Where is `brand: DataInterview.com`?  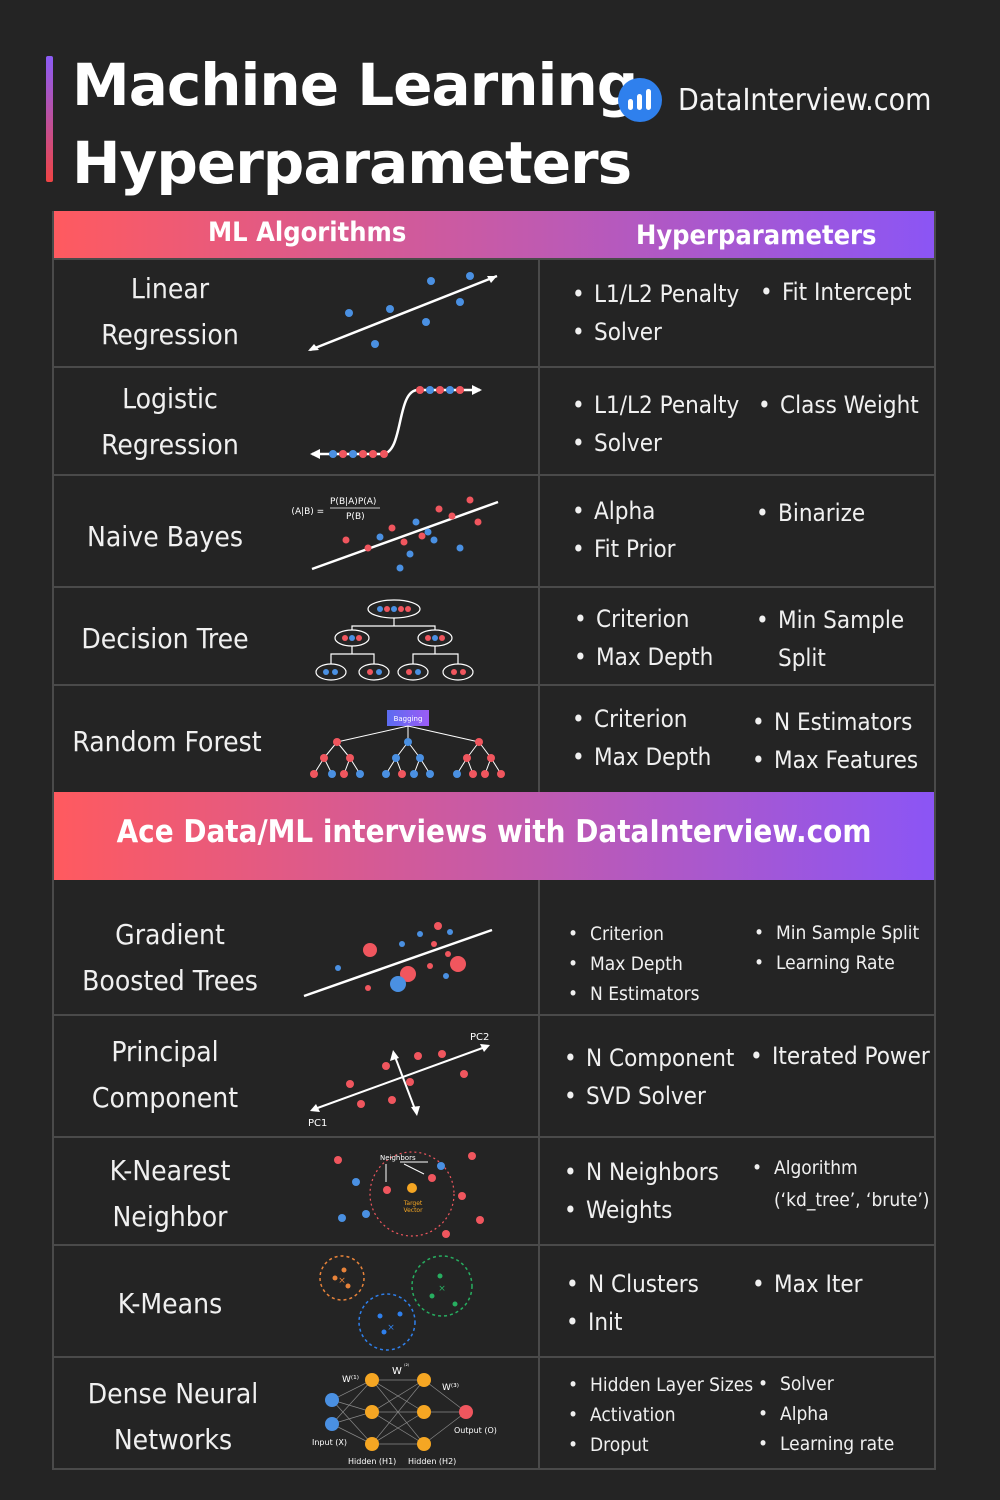
brand: DataInterview.com is located at coordinates (774, 100).